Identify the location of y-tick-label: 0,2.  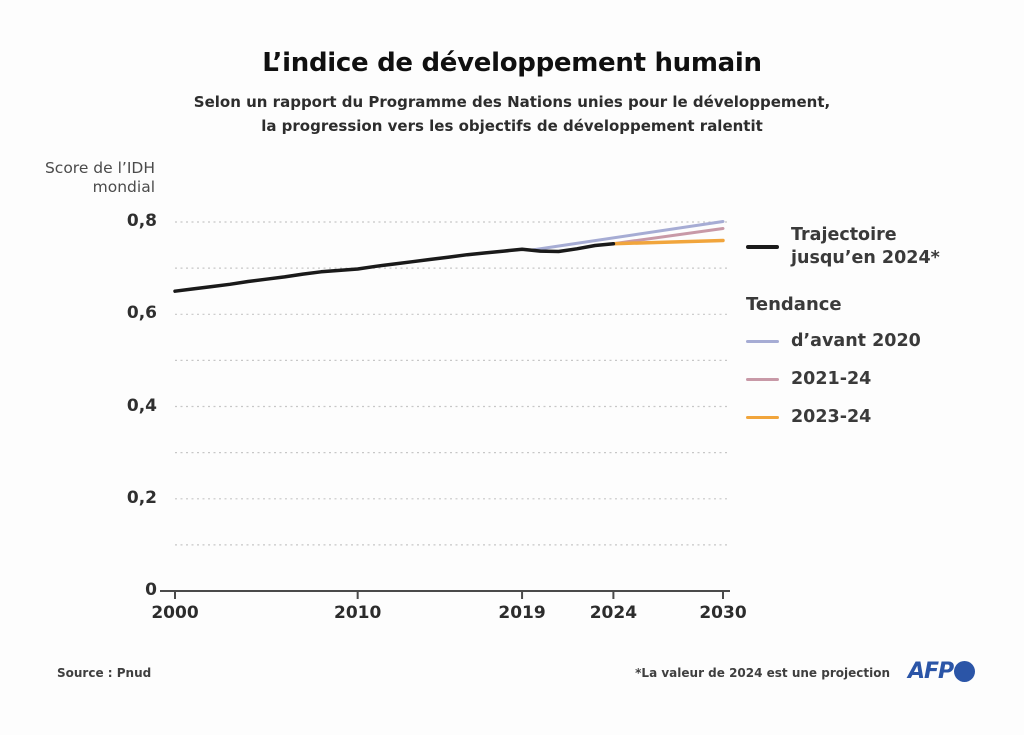
(141, 497).